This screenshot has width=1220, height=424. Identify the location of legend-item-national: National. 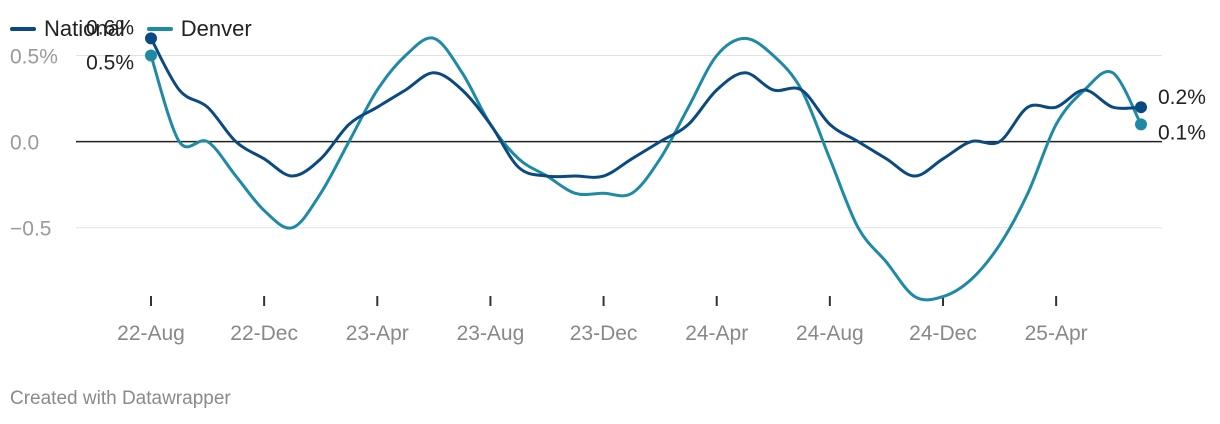
(67, 29).